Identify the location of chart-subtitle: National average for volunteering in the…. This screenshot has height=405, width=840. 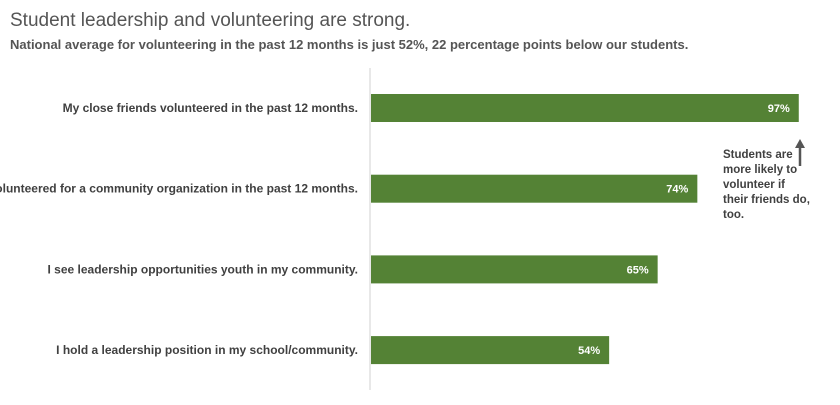
(349, 44).